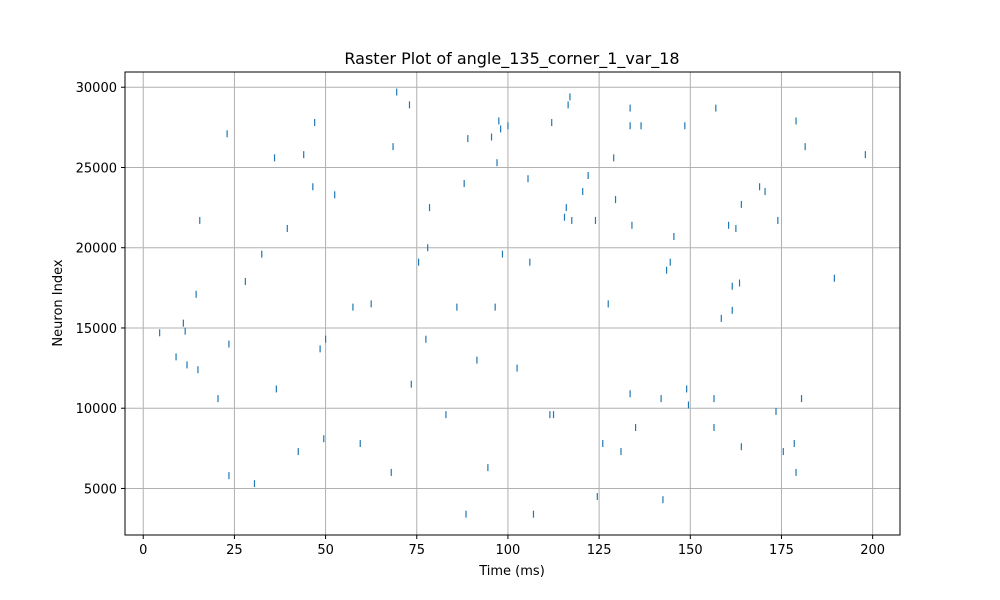  Describe the element at coordinates (508, 550) in the screenshot. I see `x-tick-label: 100` at that location.